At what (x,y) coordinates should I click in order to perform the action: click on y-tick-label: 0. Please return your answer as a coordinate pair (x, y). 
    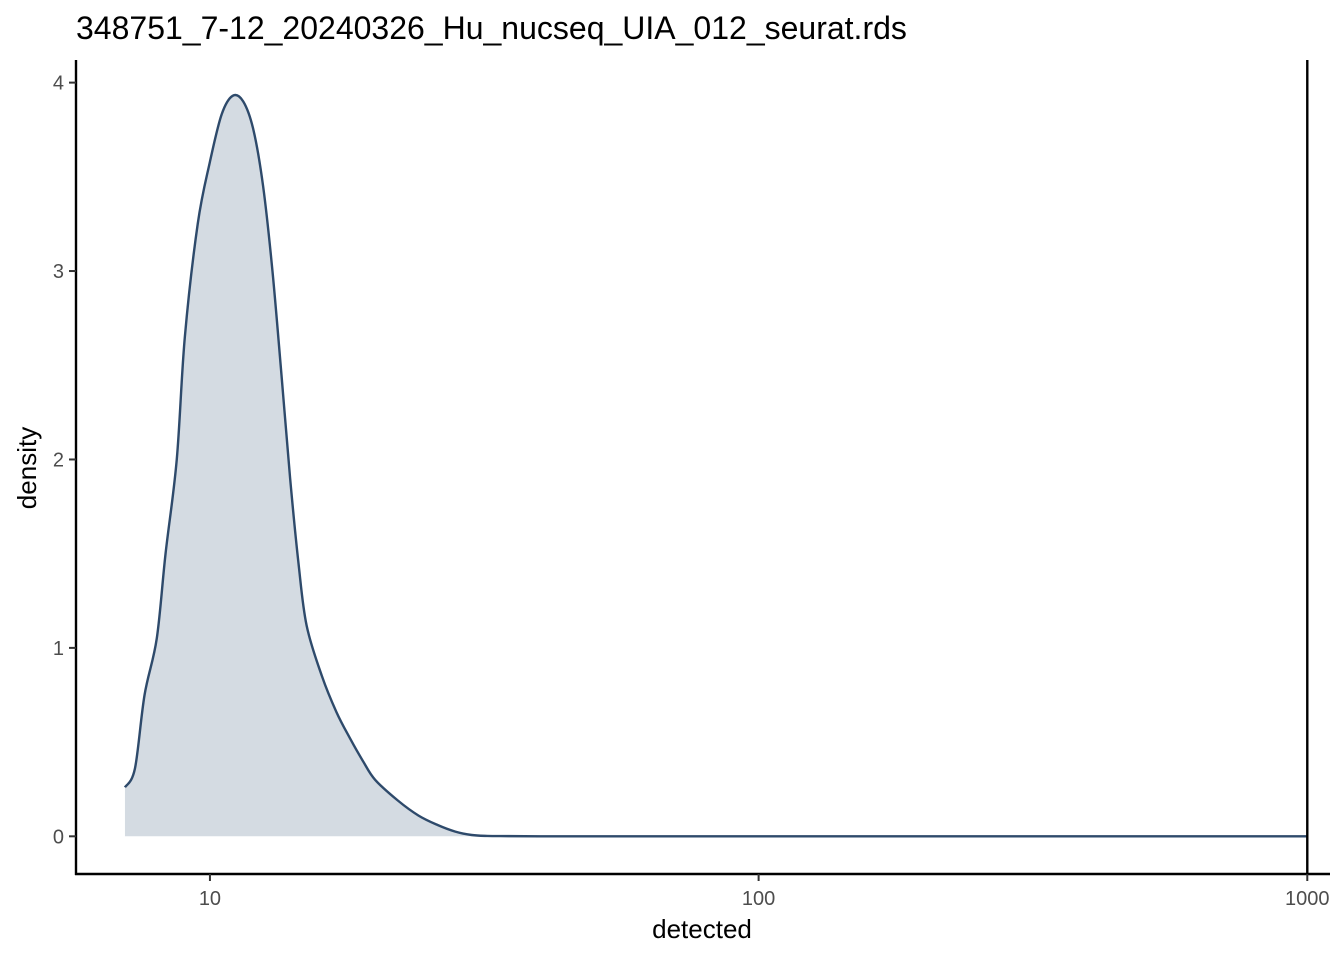
    Looking at the image, I should click on (58, 837).